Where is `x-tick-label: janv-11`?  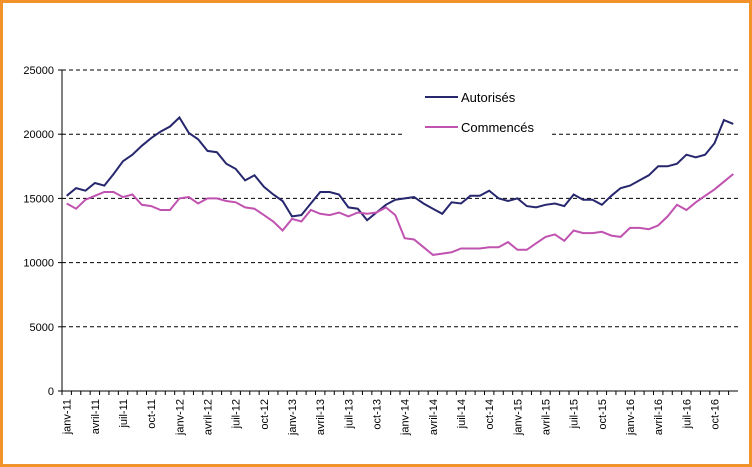
x-tick-label: janv-11 is located at coordinates (68, 417).